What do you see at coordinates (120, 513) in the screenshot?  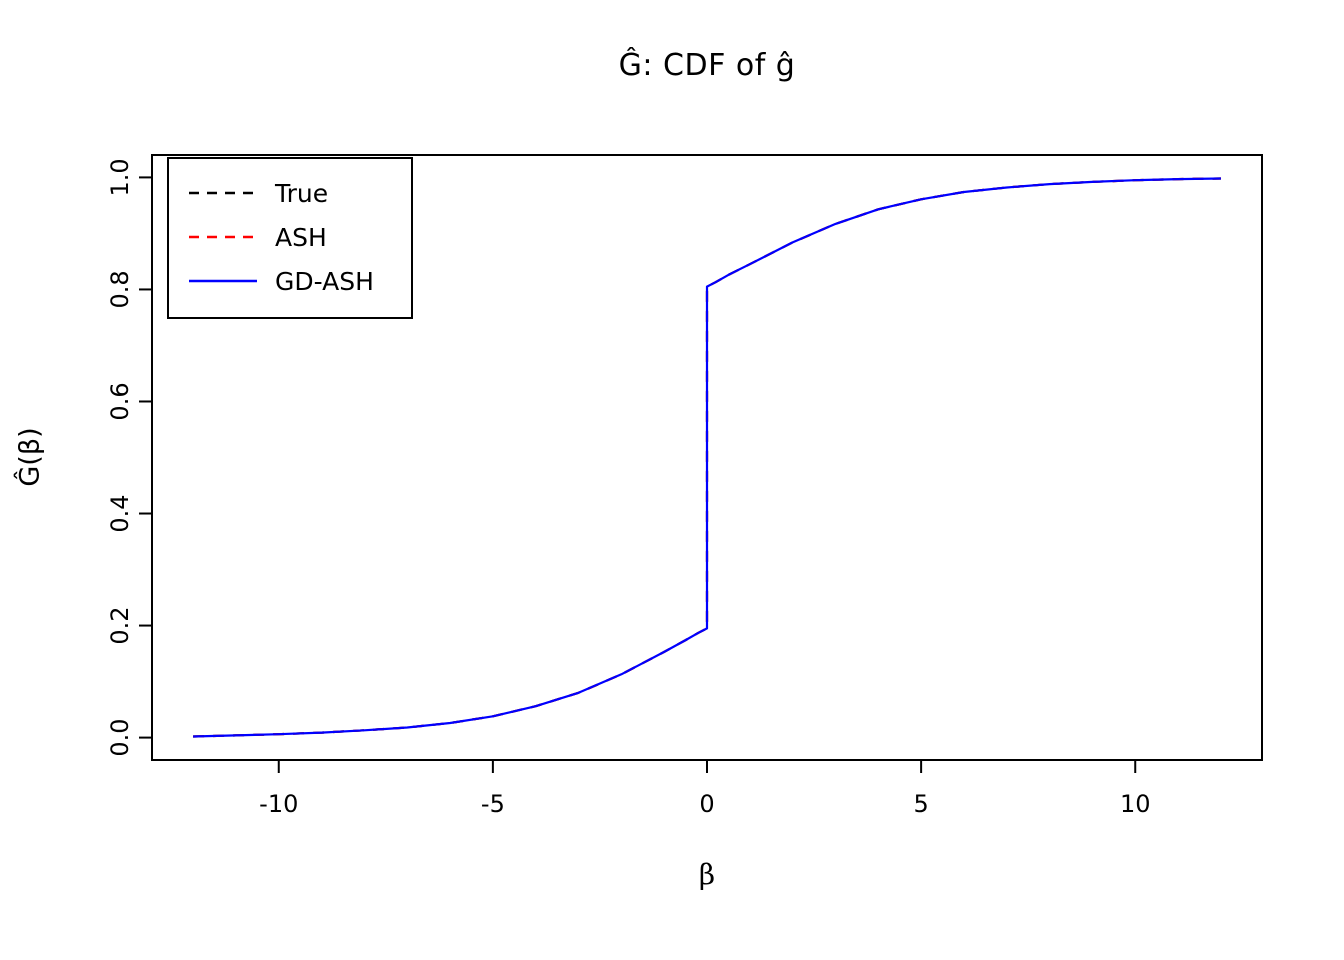 I see `y-tick-label: 0.4` at bounding box center [120, 513].